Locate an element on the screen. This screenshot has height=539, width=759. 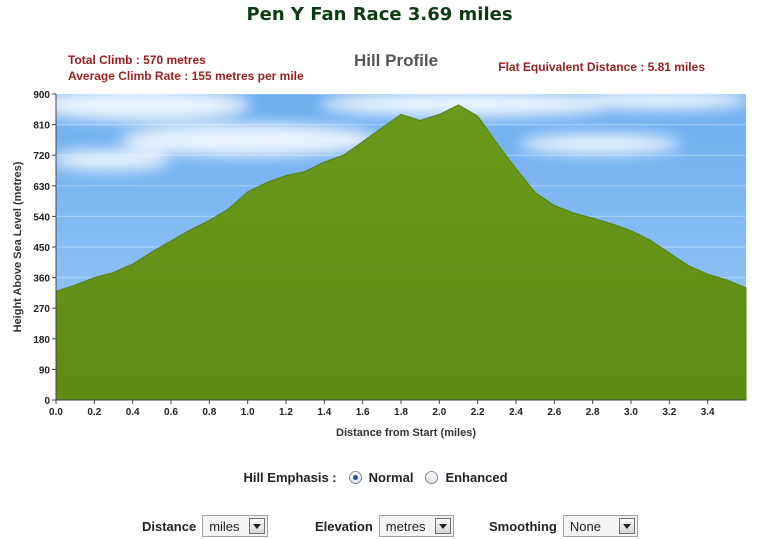
x-tick-label: 2.2 is located at coordinates (478, 412).